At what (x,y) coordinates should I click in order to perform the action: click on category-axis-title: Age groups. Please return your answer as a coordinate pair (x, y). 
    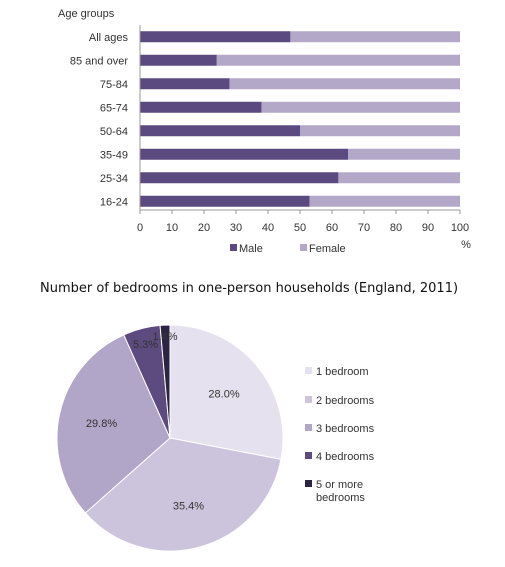
    Looking at the image, I should click on (86, 14).